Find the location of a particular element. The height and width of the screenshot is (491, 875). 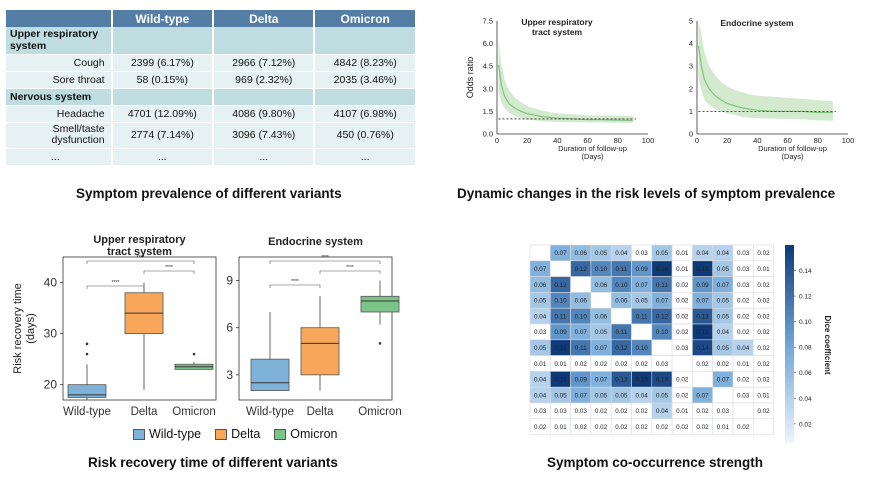

y-tick-label: 6 is located at coordinates (229, 328).